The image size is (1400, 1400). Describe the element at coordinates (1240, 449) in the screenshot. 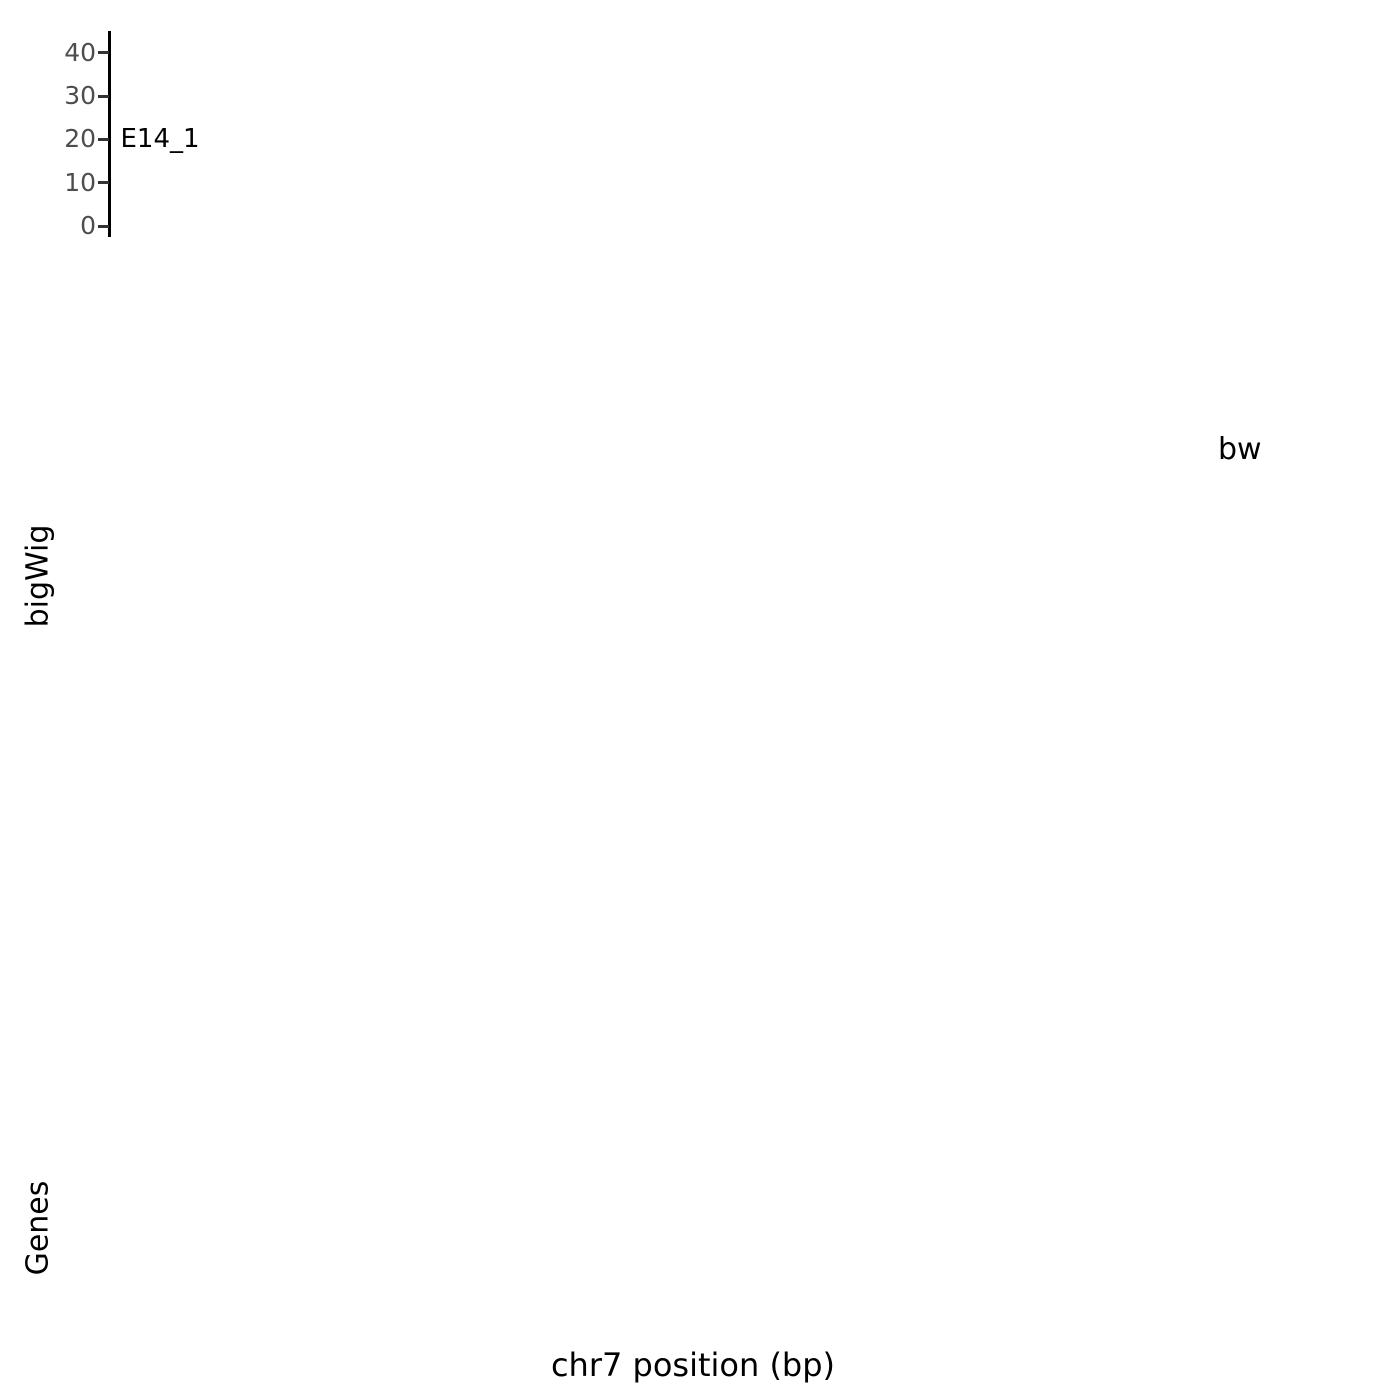

I see `legend-title: bw` at that location.